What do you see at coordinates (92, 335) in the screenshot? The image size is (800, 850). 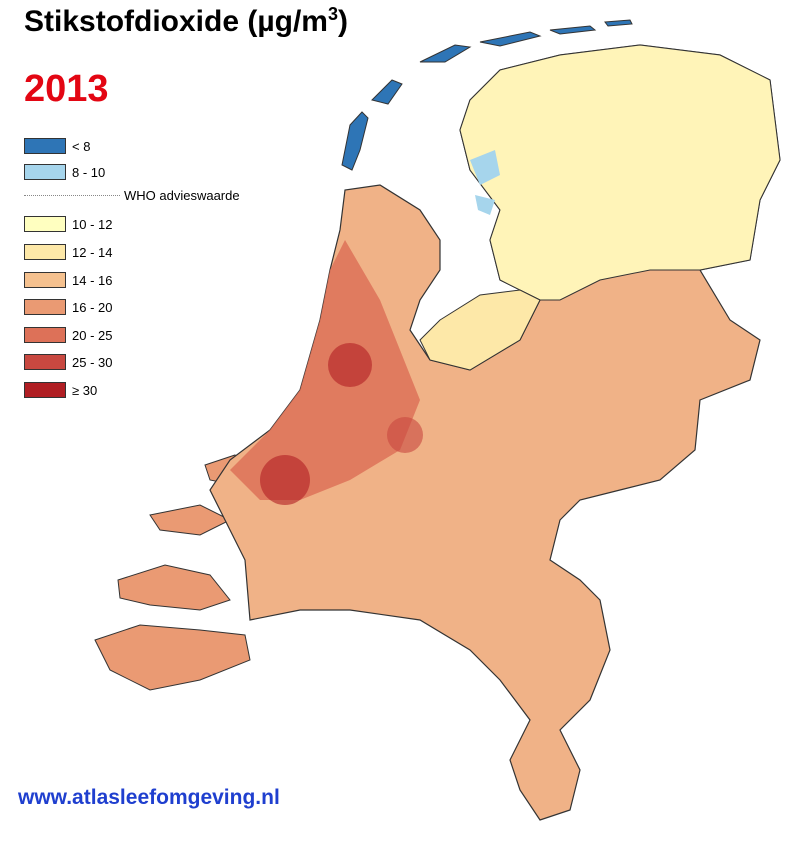 I see `legend-label: 20 - 25` at bounding box center [92, 335].